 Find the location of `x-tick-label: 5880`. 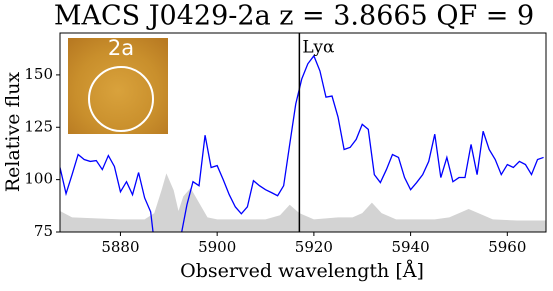

x-tick-label: 5880 is located at coordinates (120, 247).